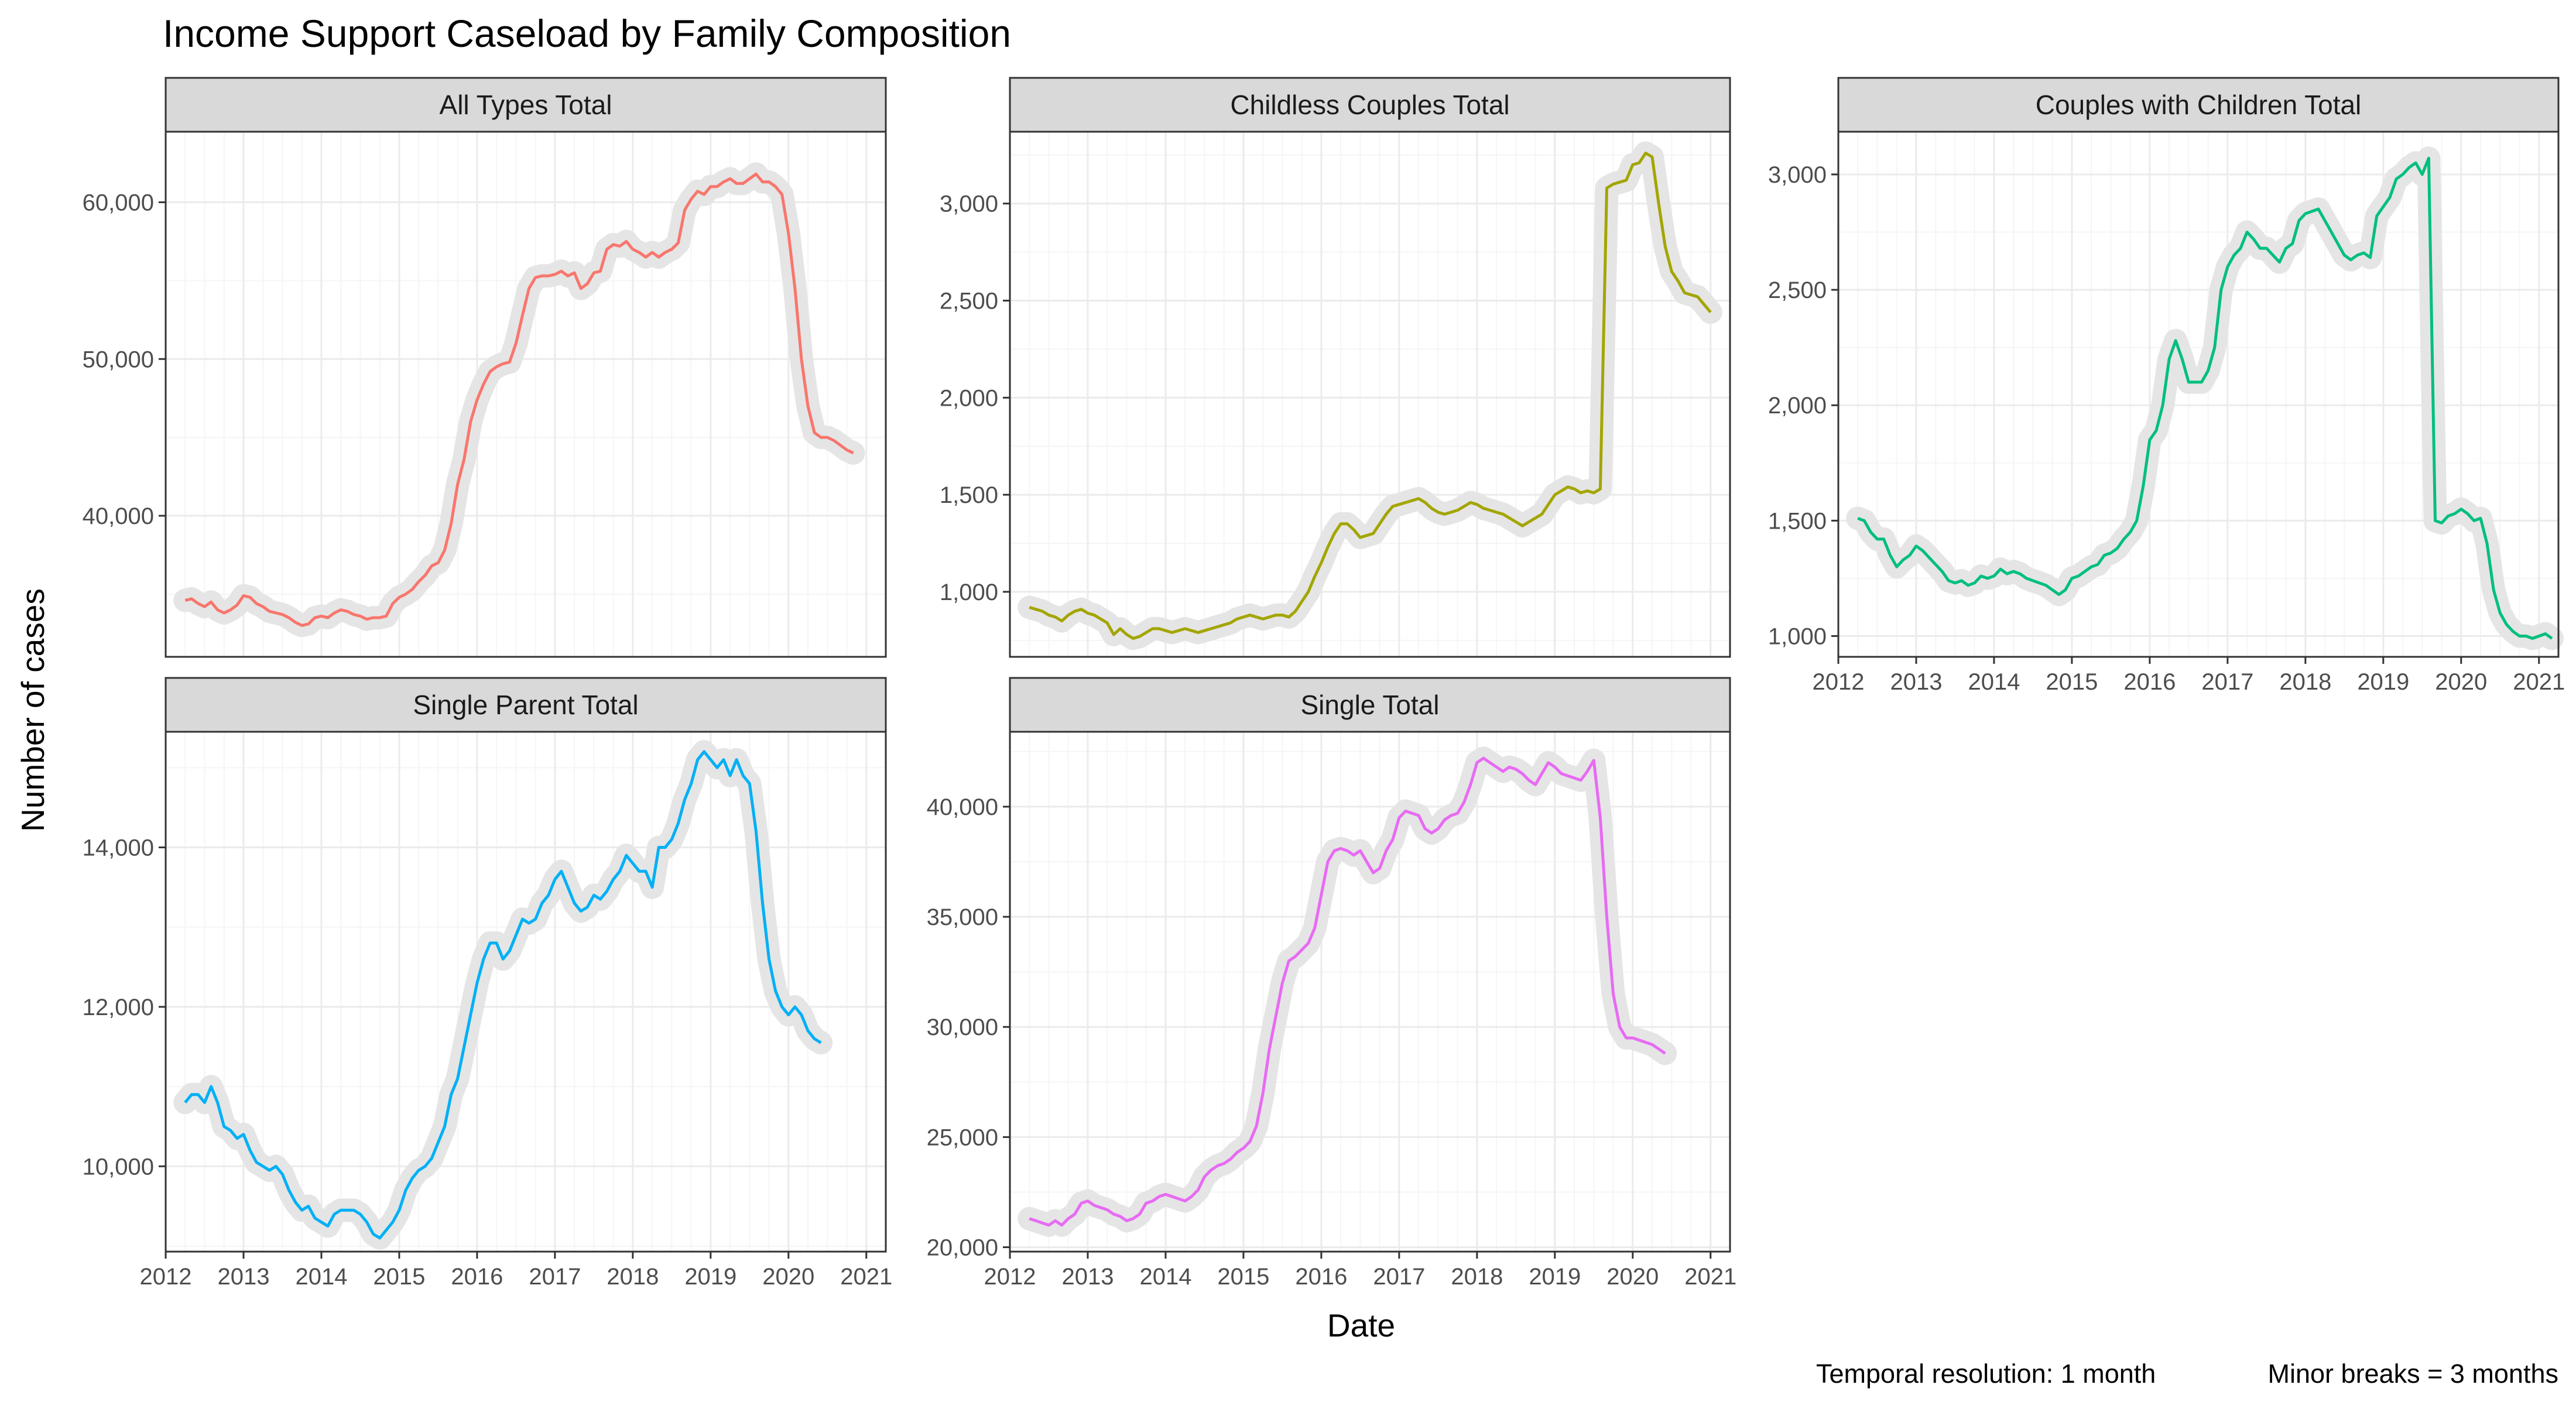  I want to click on series-halo-single-parent-total, so click(503, 995).